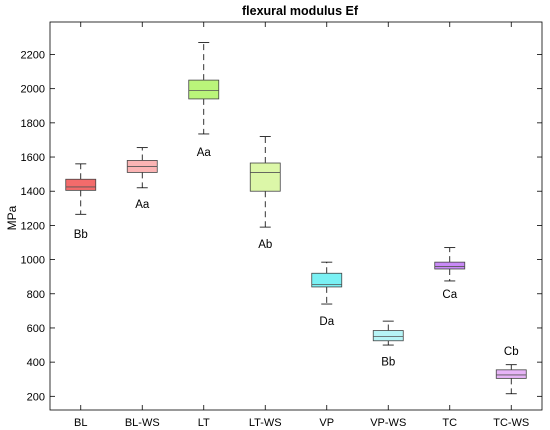 This screenshot has height=430, width=550. What do you see at coordinates (36, 295) in the screenshot?
I see `y-tick-label: 800` at bounding box center [36, 295].